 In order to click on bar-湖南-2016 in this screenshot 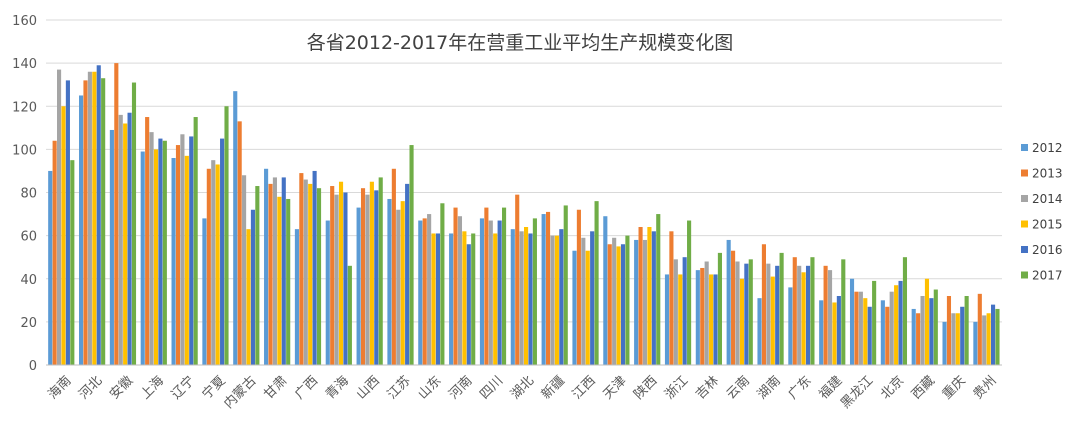, I will do `click(777, 315)`.